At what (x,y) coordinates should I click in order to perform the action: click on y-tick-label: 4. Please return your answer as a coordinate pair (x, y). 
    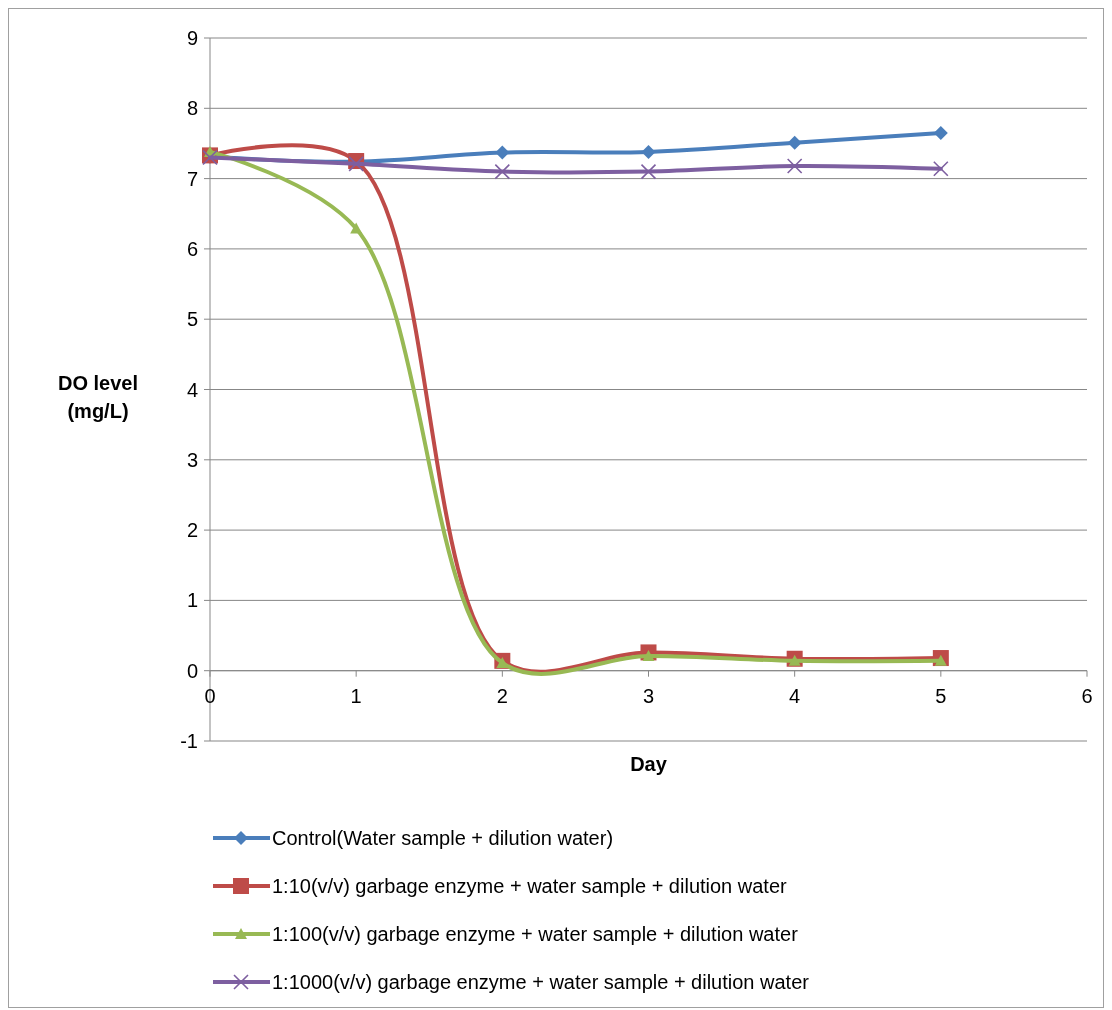
    Looking at the image, I should click on (192, 389).